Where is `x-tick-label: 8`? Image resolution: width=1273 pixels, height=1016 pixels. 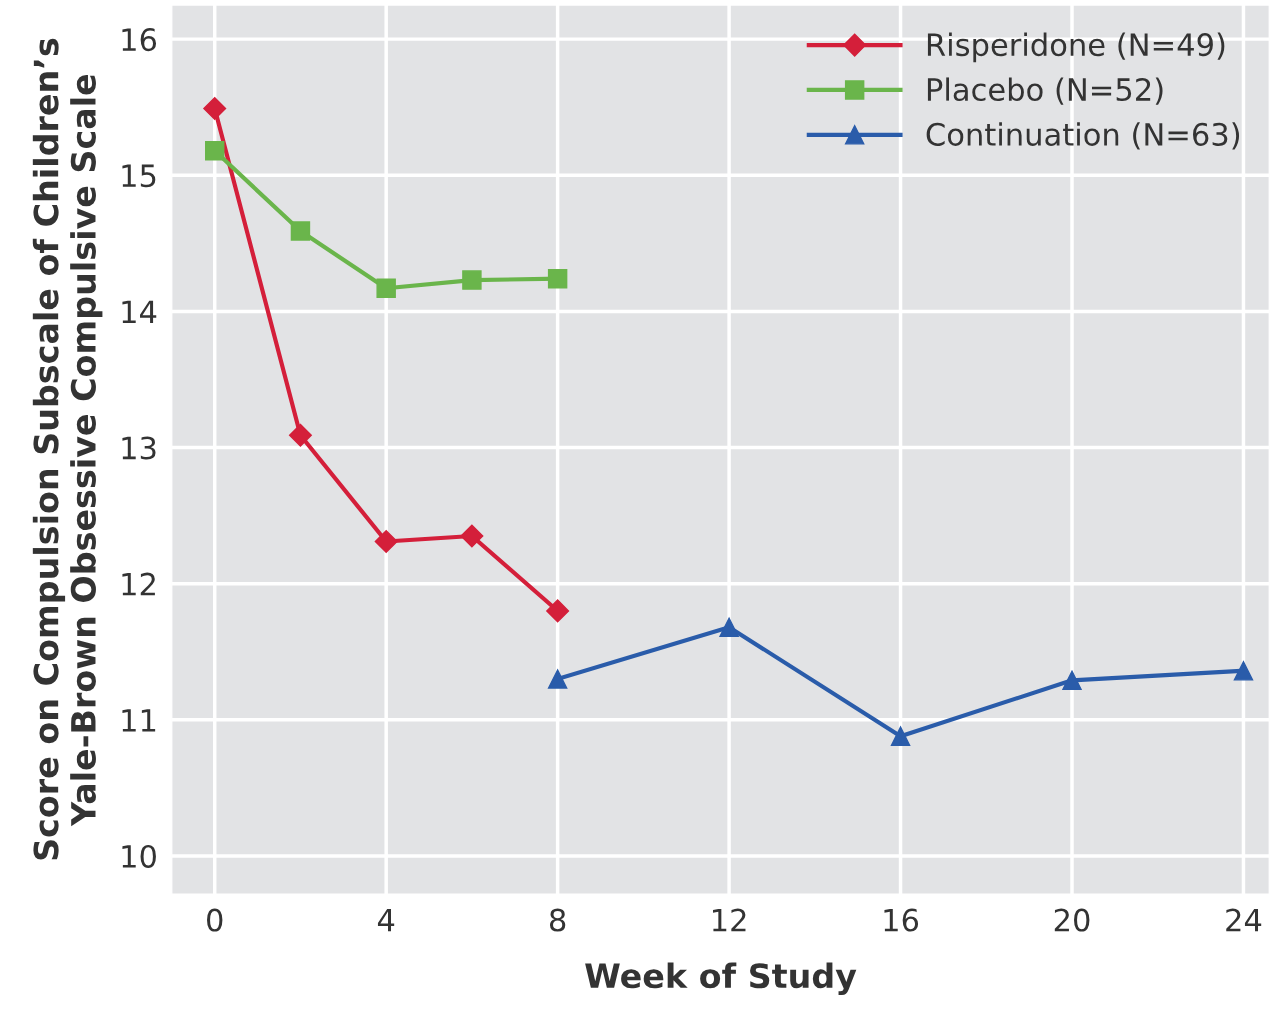
x-tick-label: 8 is located at coordinates (557, 920).